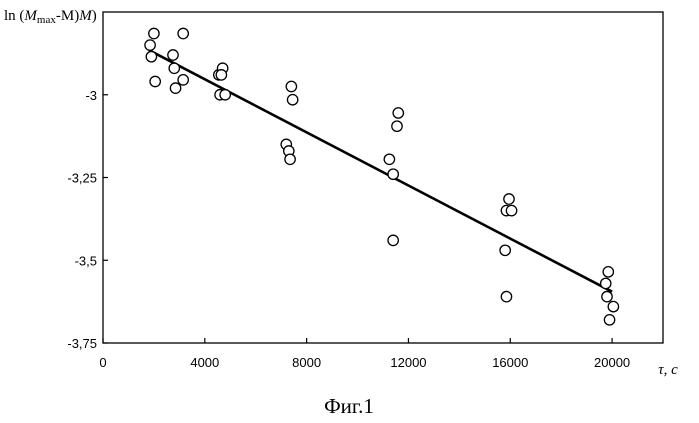 The width and height of the screenshot is (699, 423). Describe the element at coordinates (91, 95) in the screenshot. I see `y-tick-label: -3` at that location.